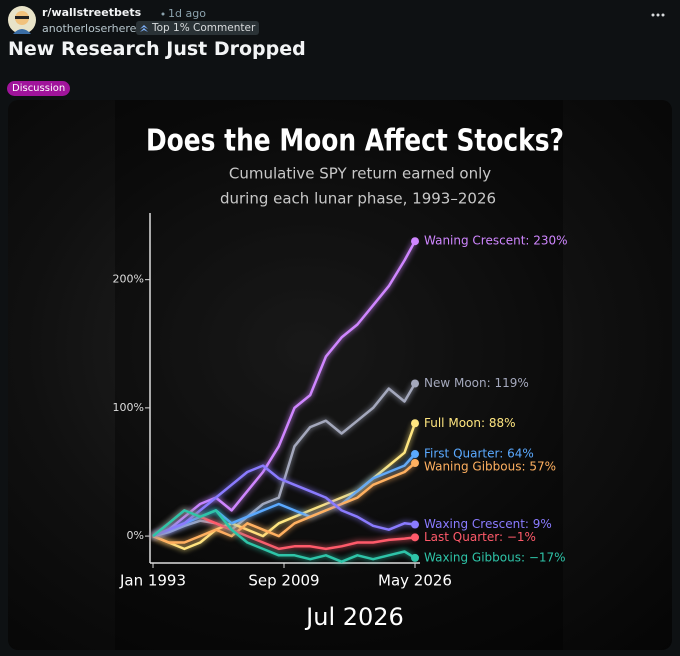 This screenshot has width=680, height=656. Describe the element at coordinates (135, 535) in the screenshot. I see `y-tick-label: 0%` at that location.